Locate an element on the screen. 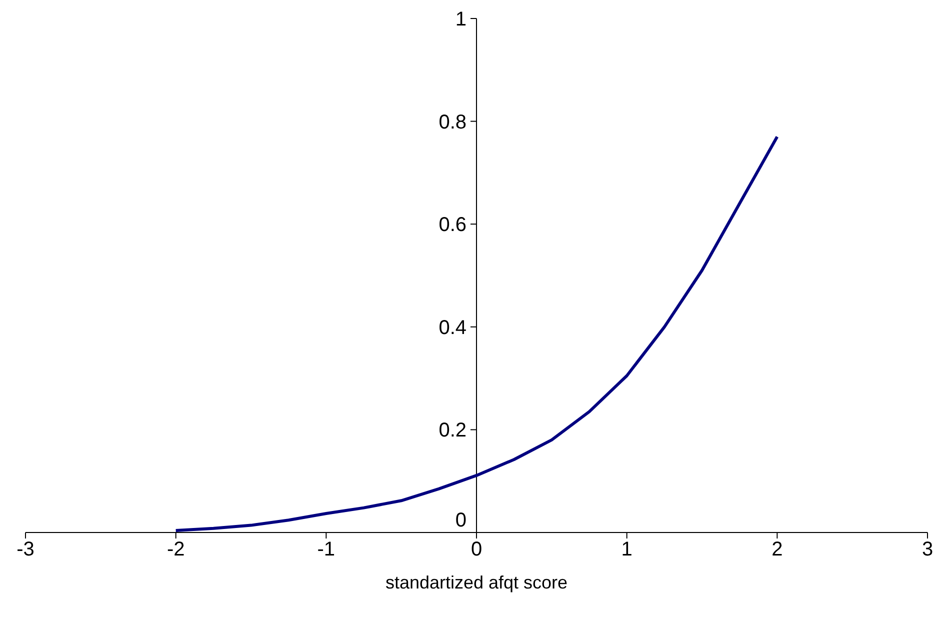 This screenshot has height=635, width=940. x-tick-label: -3 is located at coordinates (25, 549).